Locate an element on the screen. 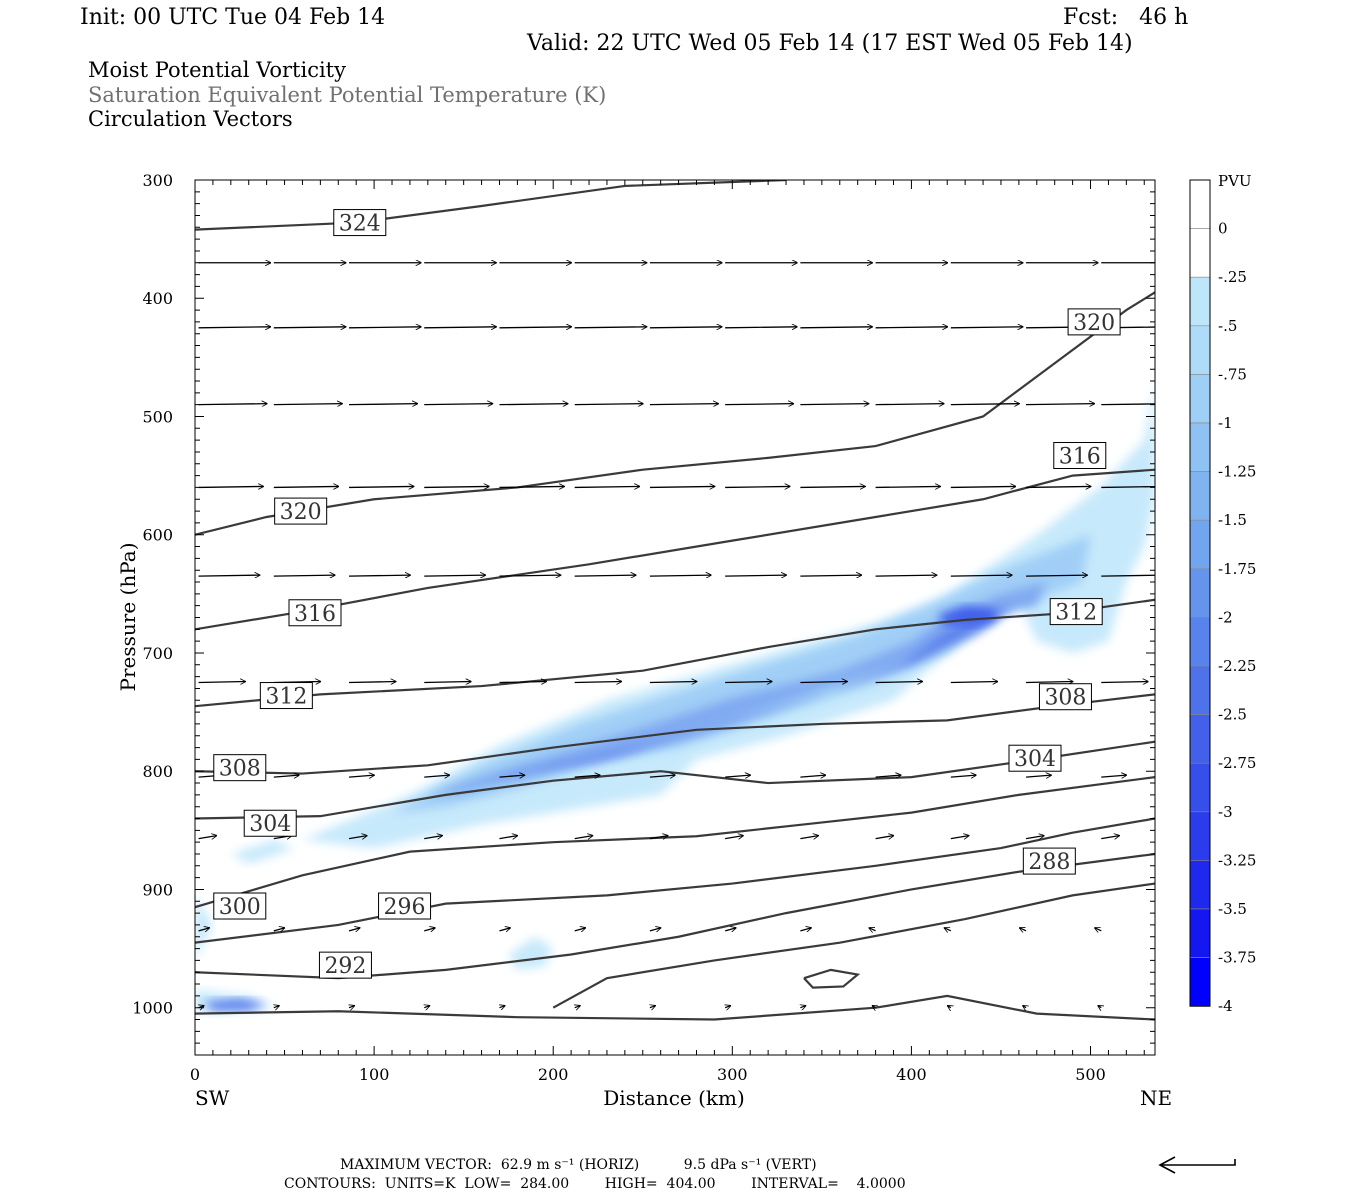  colorbar-unit: PVU is located at coordinates (1235, 181).